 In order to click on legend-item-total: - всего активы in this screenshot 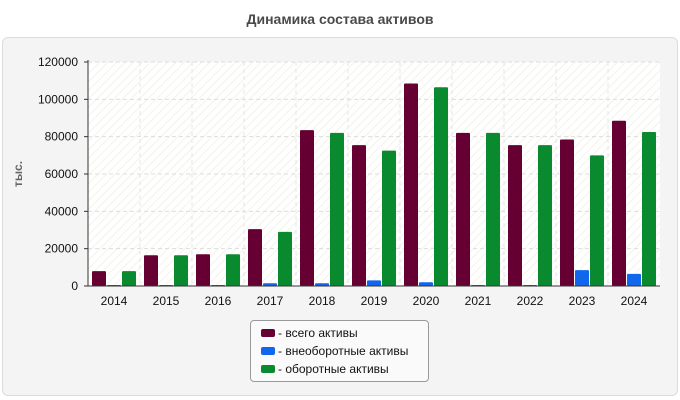, I will do `click(339, 333)`.